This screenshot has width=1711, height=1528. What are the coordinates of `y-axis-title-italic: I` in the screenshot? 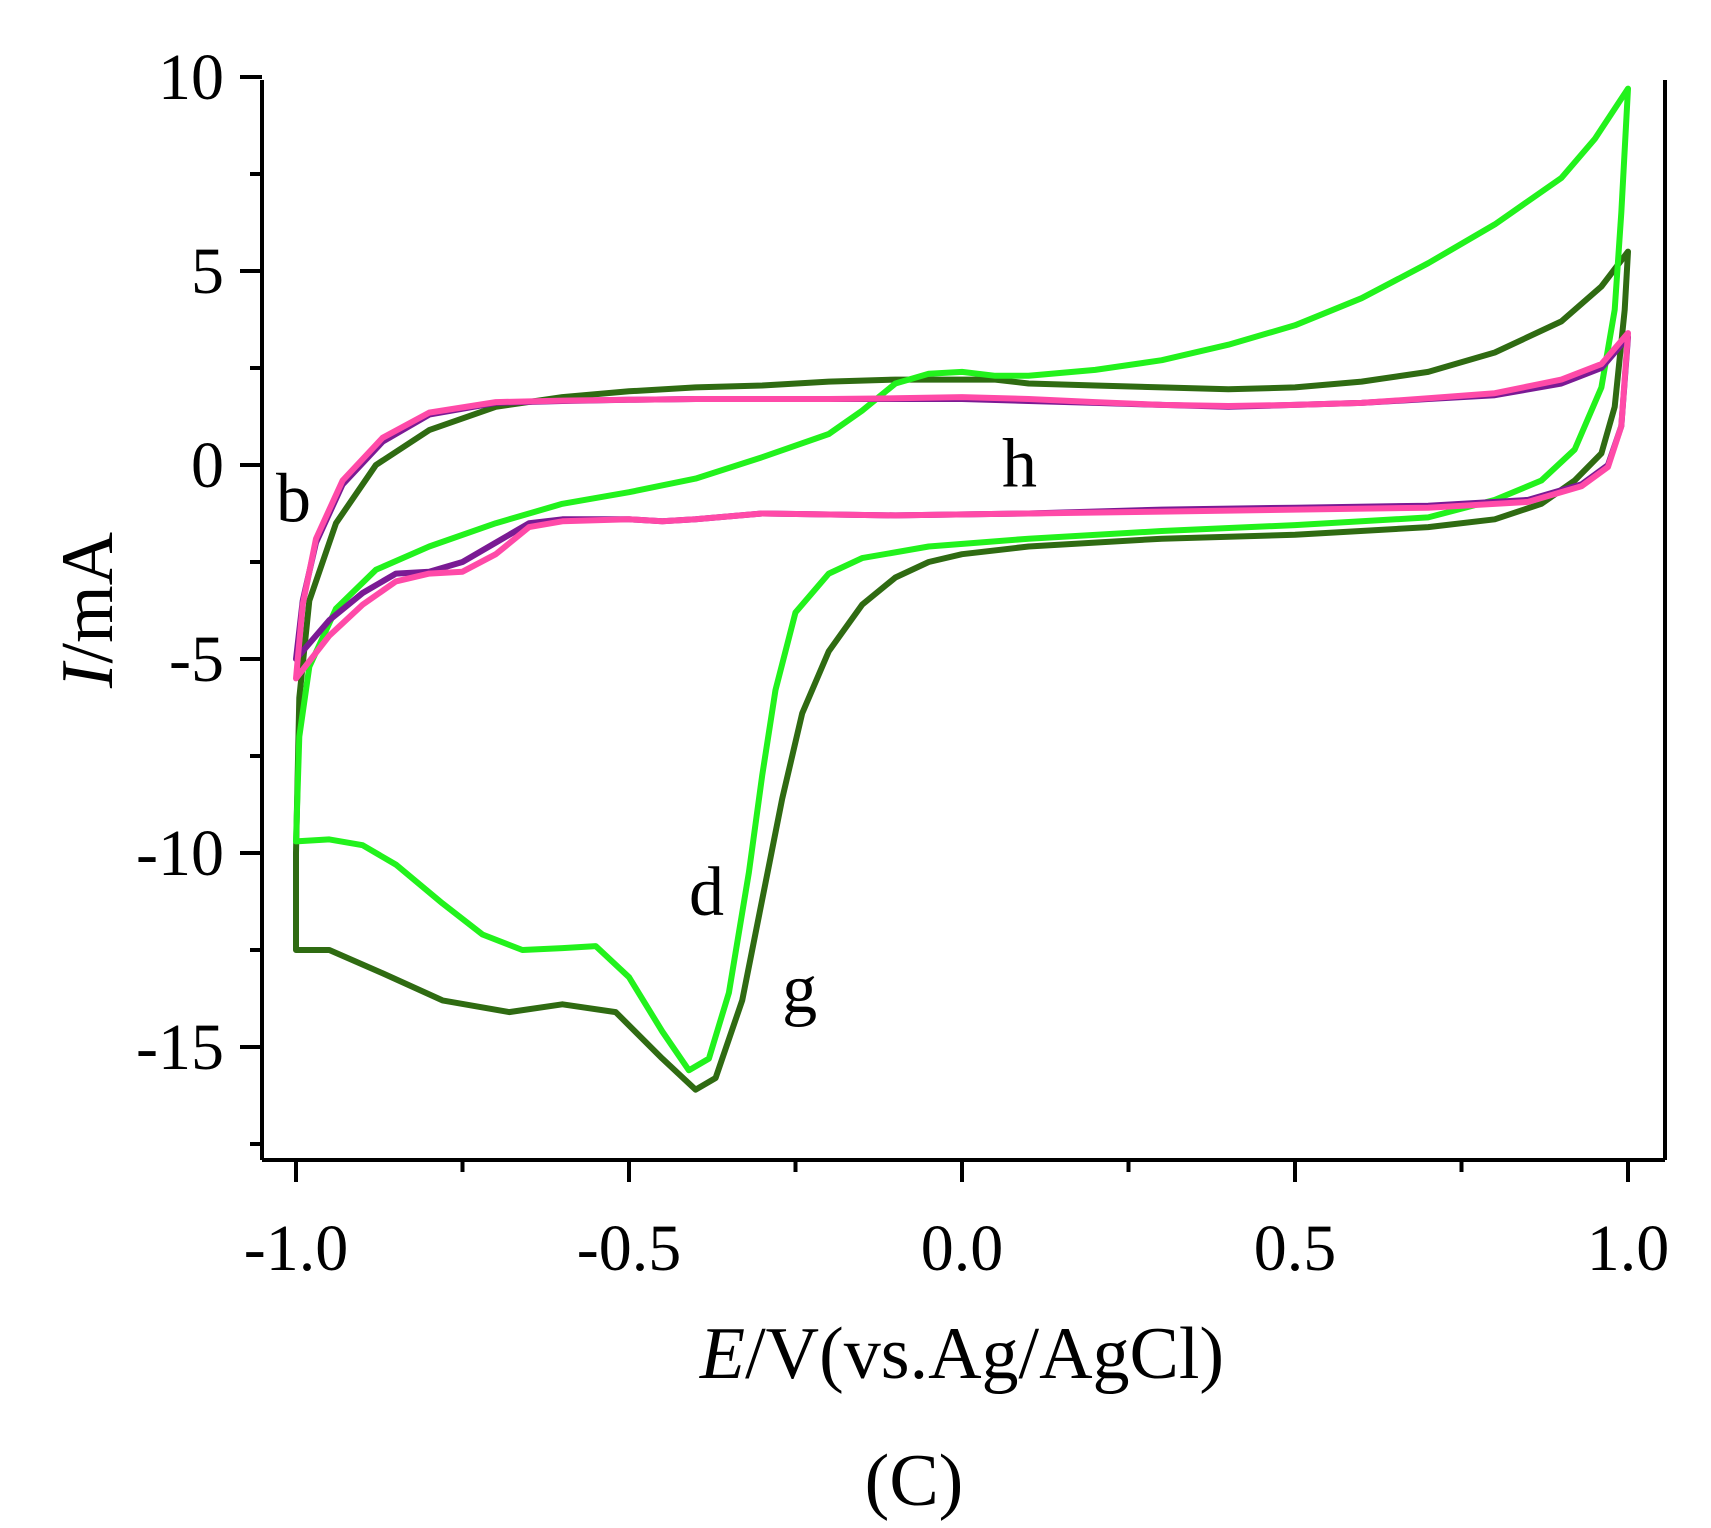 It's located at (88, 674).